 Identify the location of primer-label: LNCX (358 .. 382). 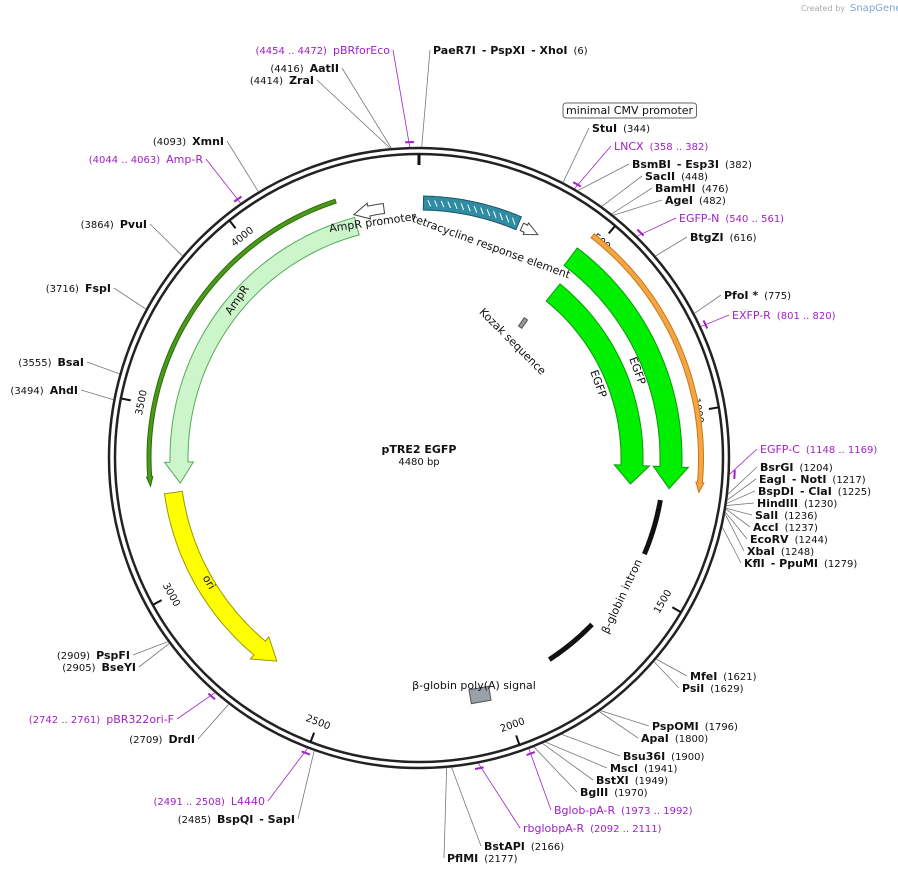
(661, 146).